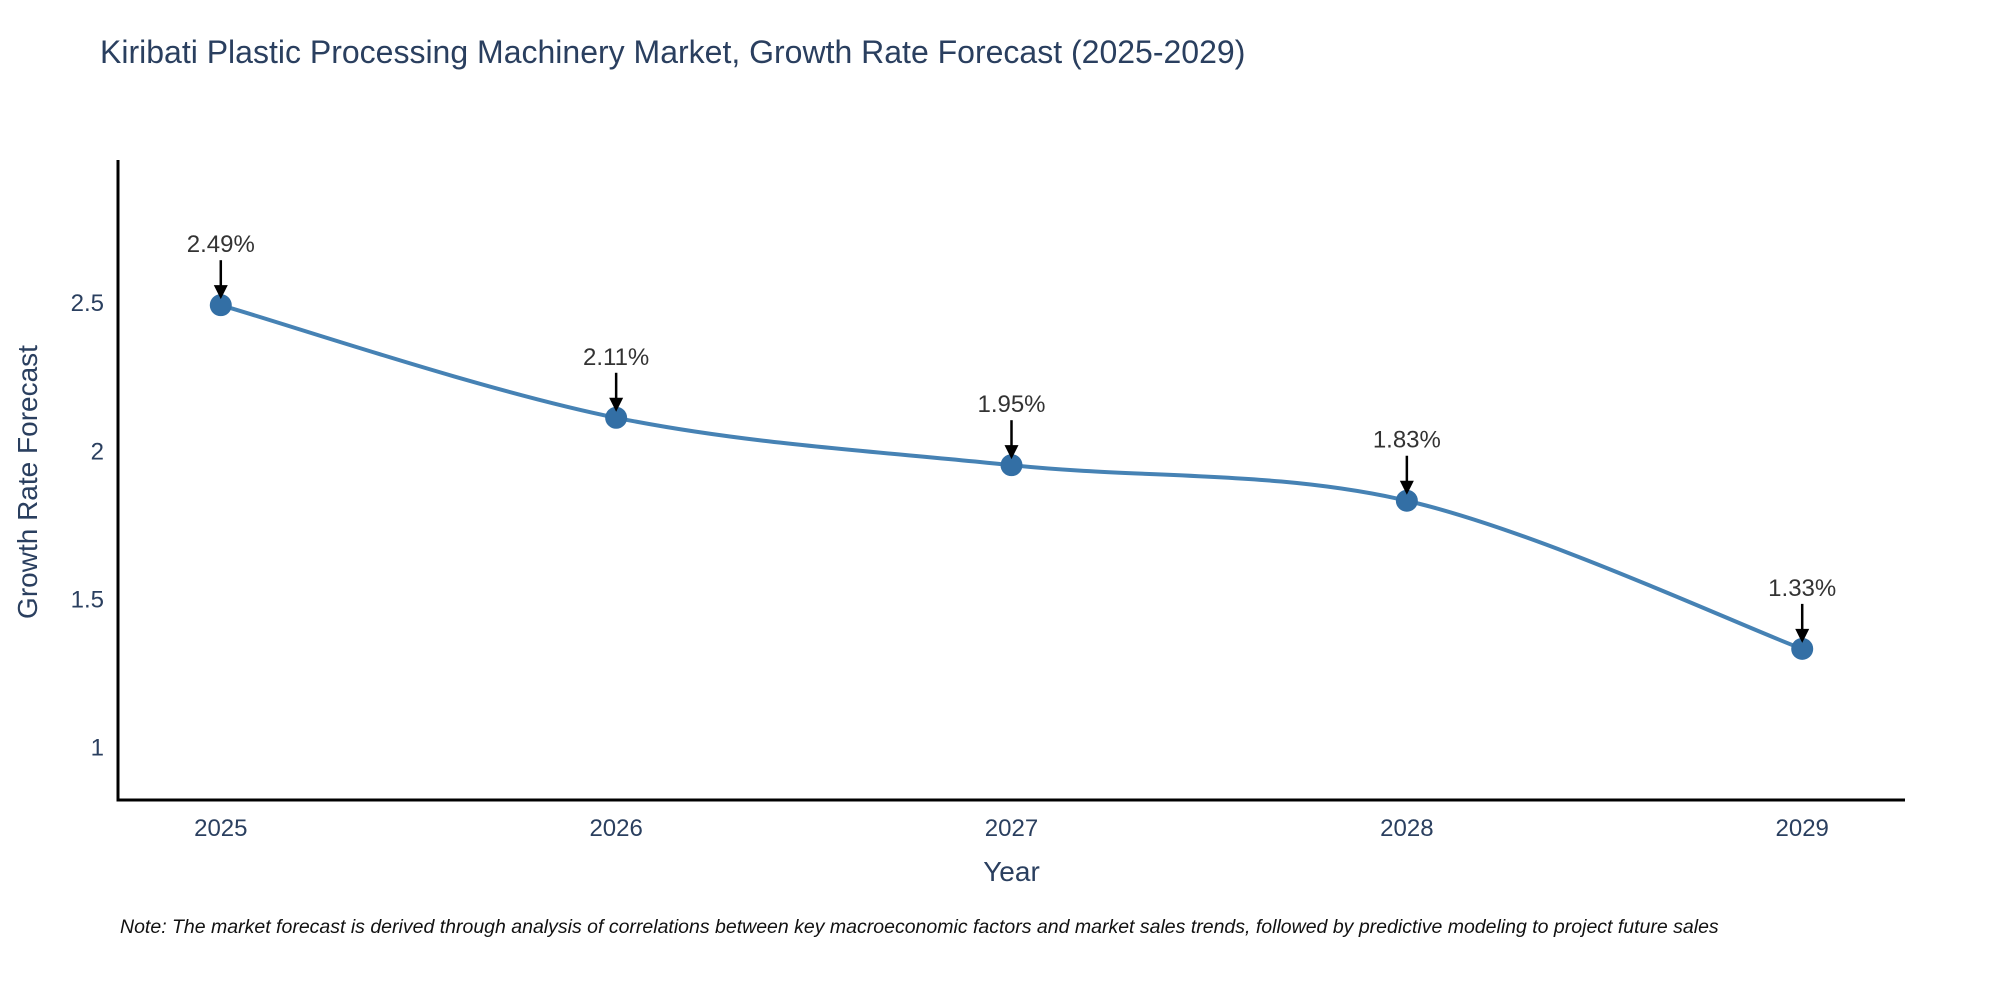 Image resolution: width=2000 pixels, height=1000 pixels. I want to click on x-tick-label: 2028, so click(1406, 828).